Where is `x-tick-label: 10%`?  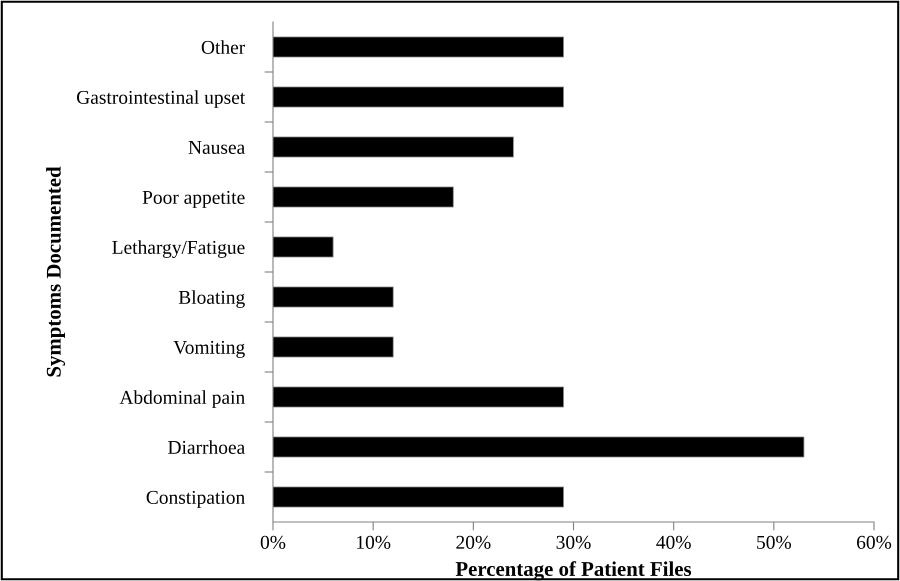 x-tick-label: 10% is located at coordinates (373, 542).